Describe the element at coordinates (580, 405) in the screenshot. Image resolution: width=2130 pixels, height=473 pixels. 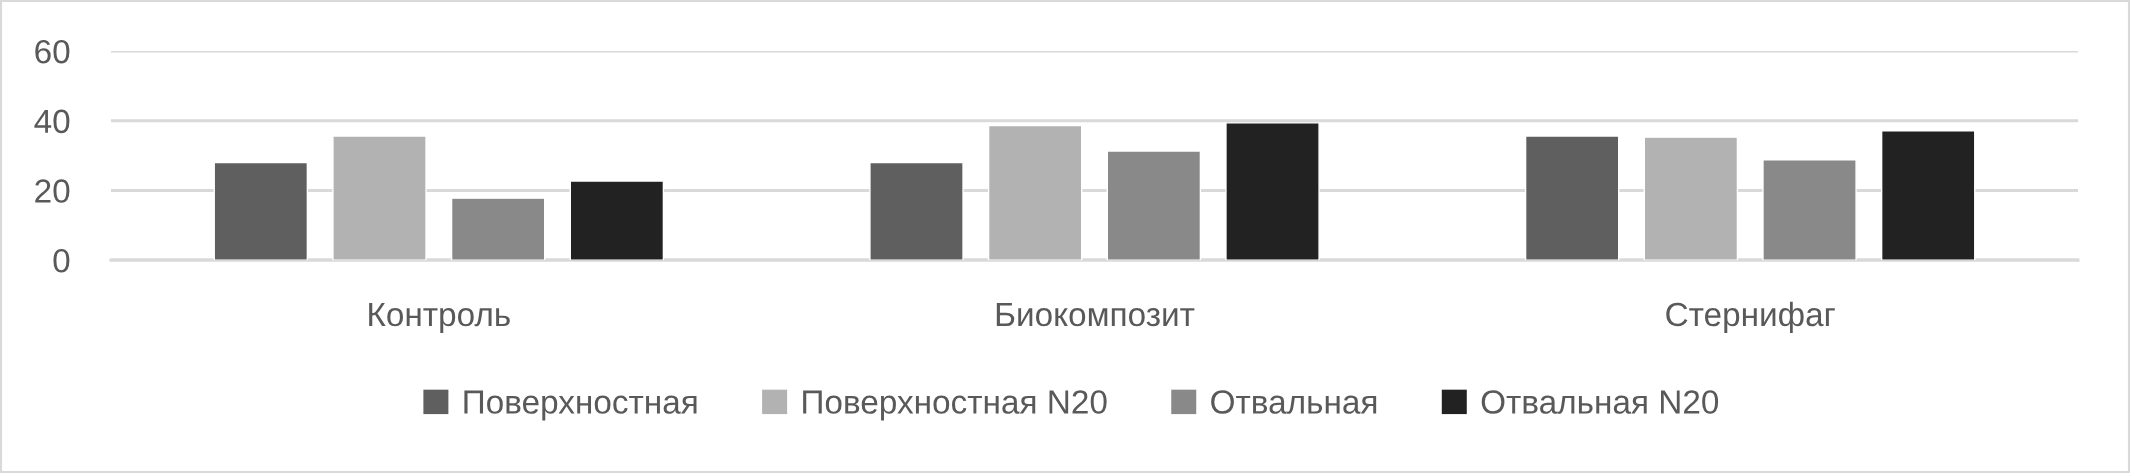
I see `legend-label: Поверхностная` at that location.